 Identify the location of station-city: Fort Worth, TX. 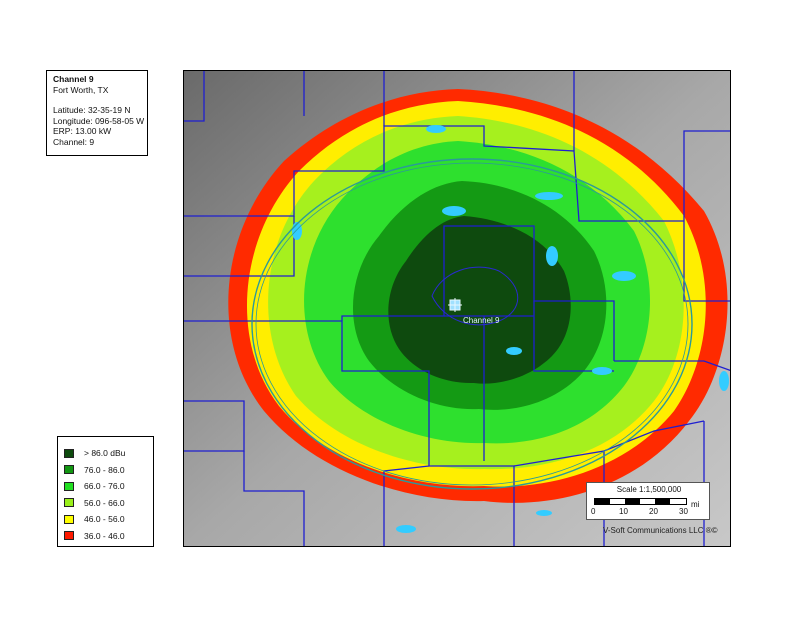
(81, 89).